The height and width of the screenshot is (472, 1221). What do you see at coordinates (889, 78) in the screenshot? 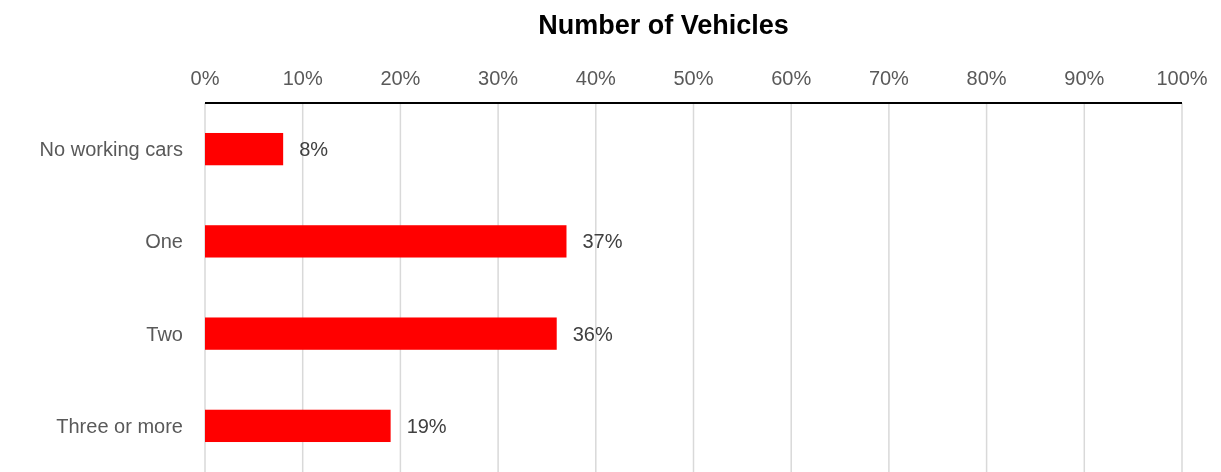
I see `x-tick-label: 70%` at bounding box center [889, 78].